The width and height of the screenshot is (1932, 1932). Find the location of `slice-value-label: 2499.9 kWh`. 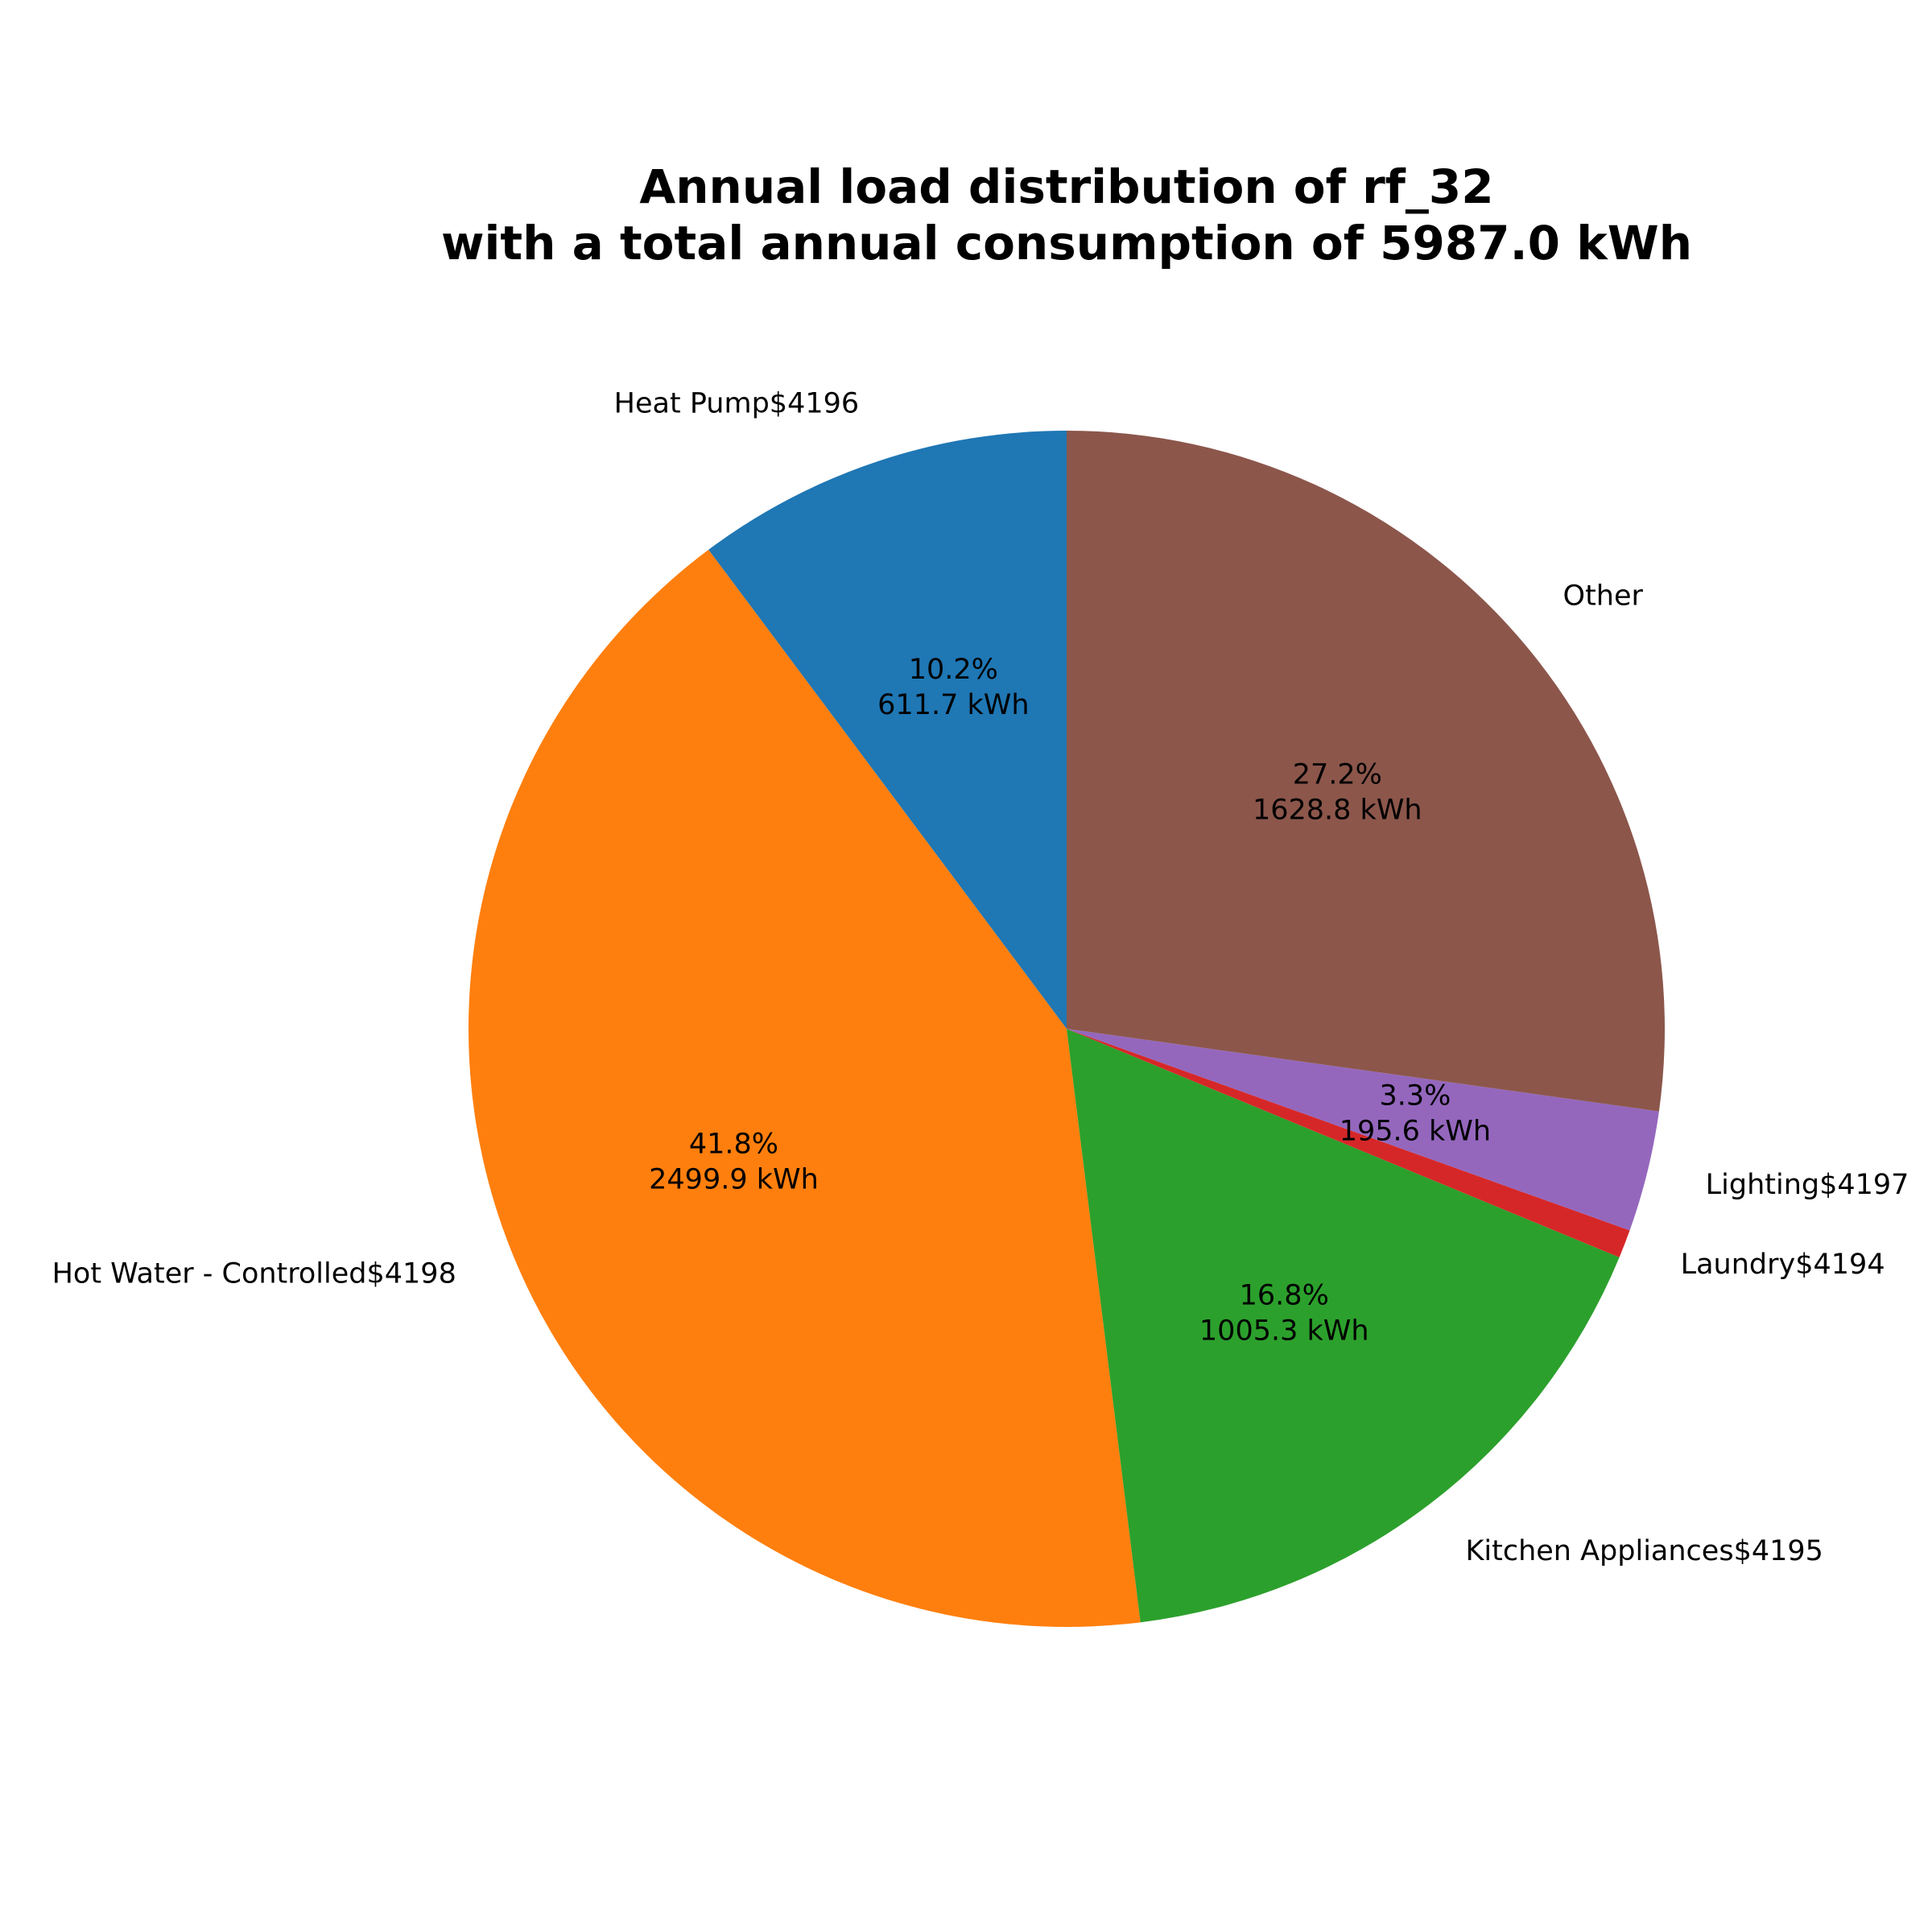

slice-value-label: 2499.9 kWh is located at coordinates (734, 1180).